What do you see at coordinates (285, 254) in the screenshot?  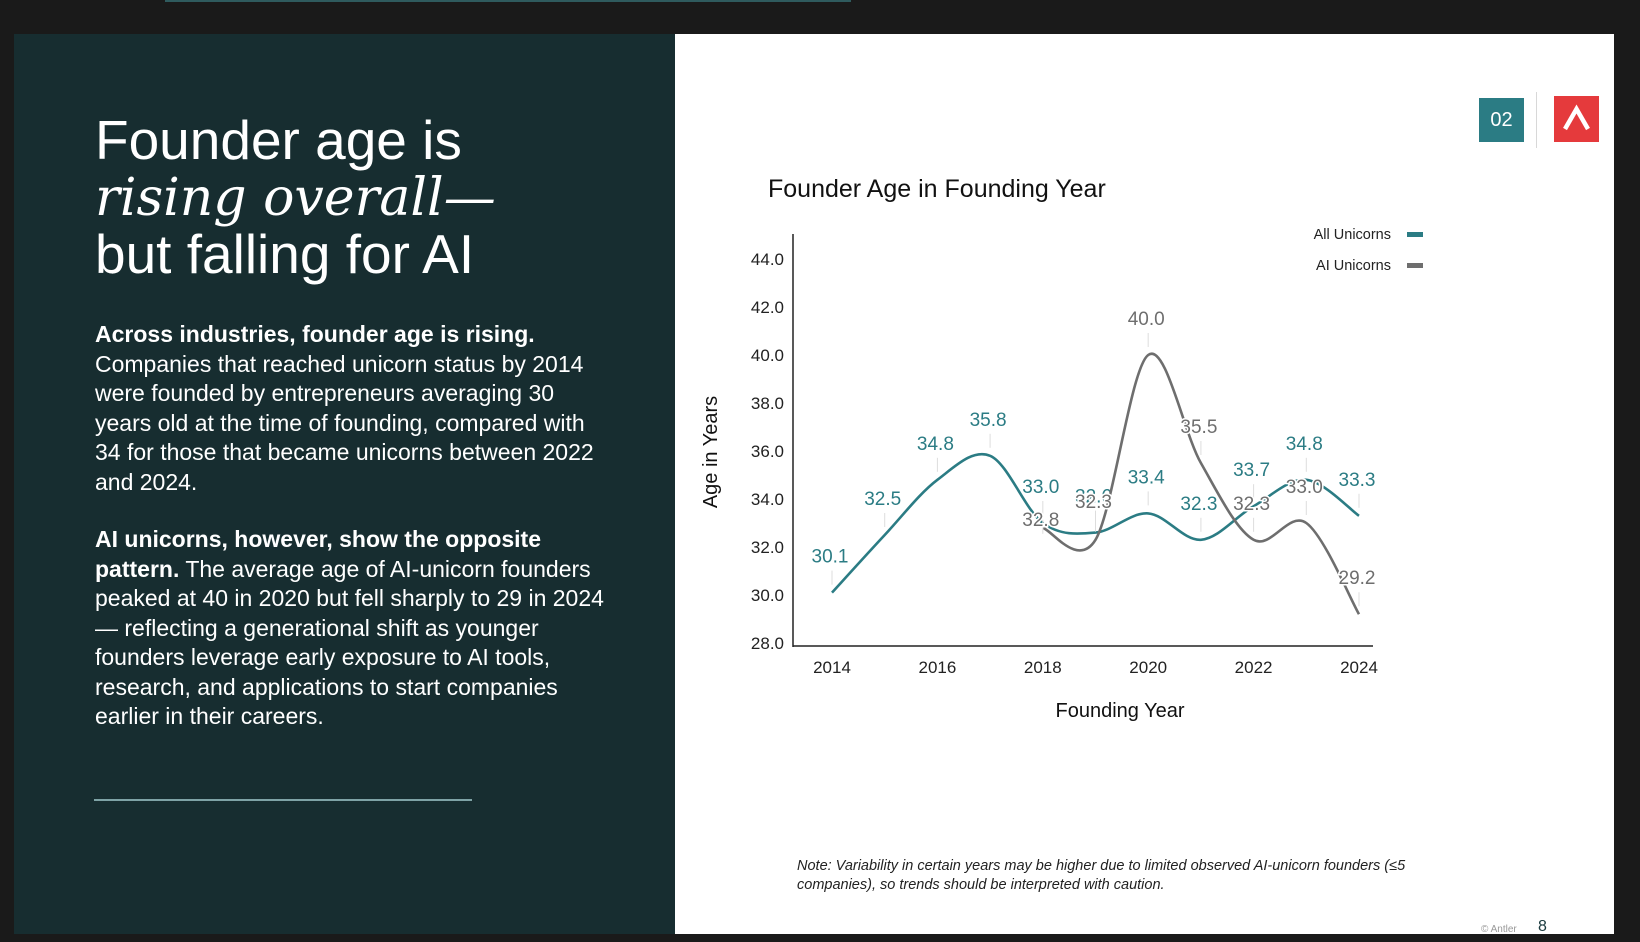 I see `headline-line-3: but falling for AI` at bounding box center [285, 254].